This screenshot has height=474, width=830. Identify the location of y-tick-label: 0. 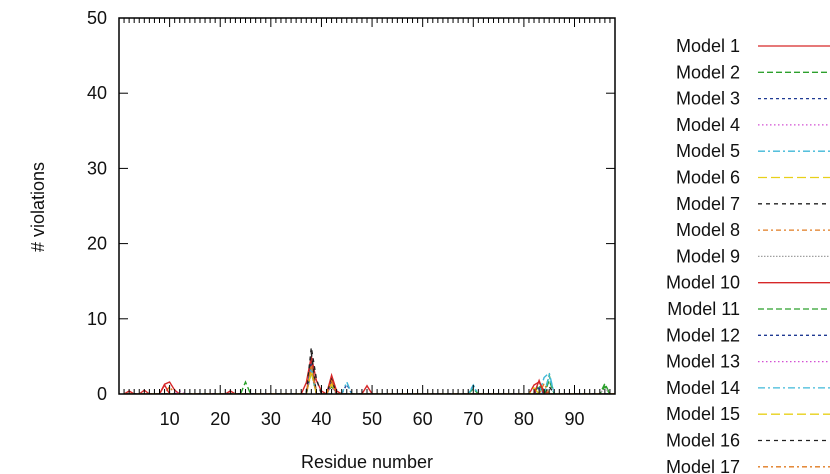
(102, 394).